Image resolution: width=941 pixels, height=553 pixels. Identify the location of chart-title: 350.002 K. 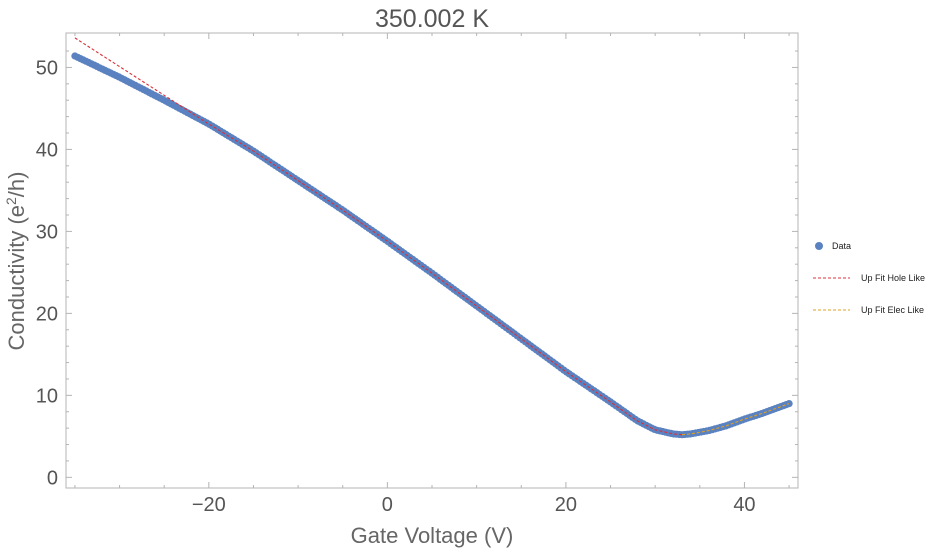
(432, 19).